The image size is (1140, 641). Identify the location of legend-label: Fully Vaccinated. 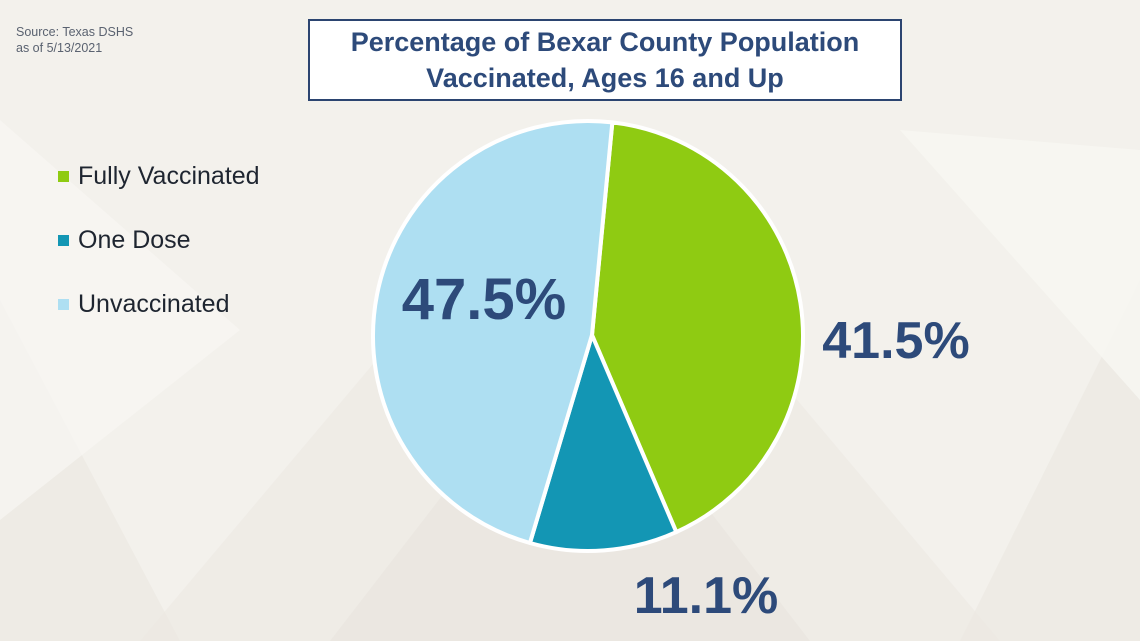
(169, 175).